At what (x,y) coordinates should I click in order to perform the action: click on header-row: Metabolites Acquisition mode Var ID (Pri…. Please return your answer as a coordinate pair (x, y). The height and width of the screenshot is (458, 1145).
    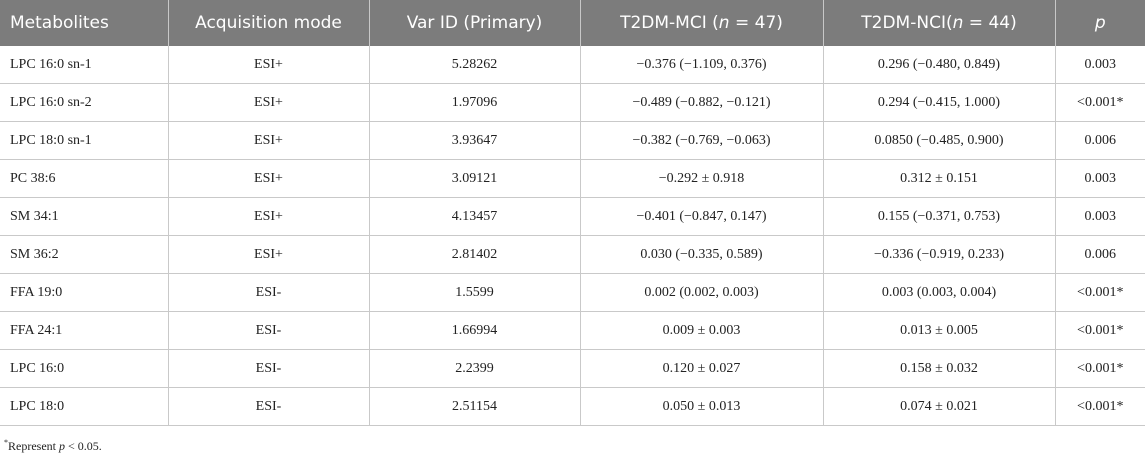
    Looking at the image, I should click on (572, 23).